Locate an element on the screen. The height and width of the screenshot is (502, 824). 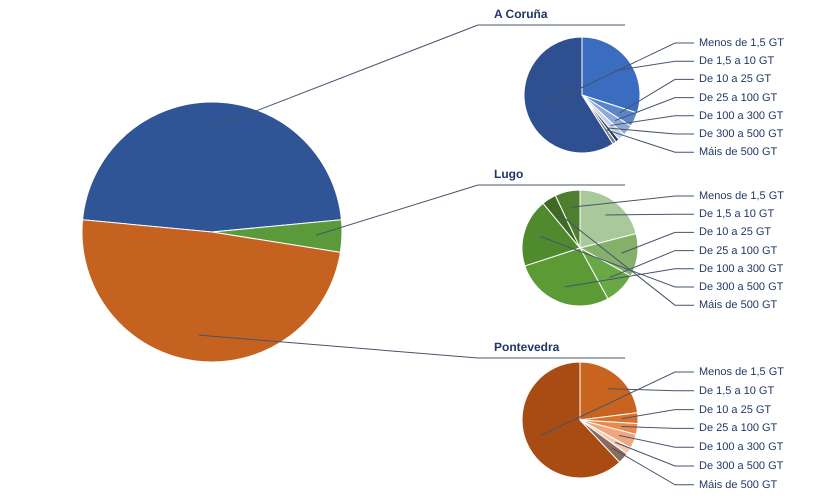
chart-title: Lugo is located at coordinates (509, 174).